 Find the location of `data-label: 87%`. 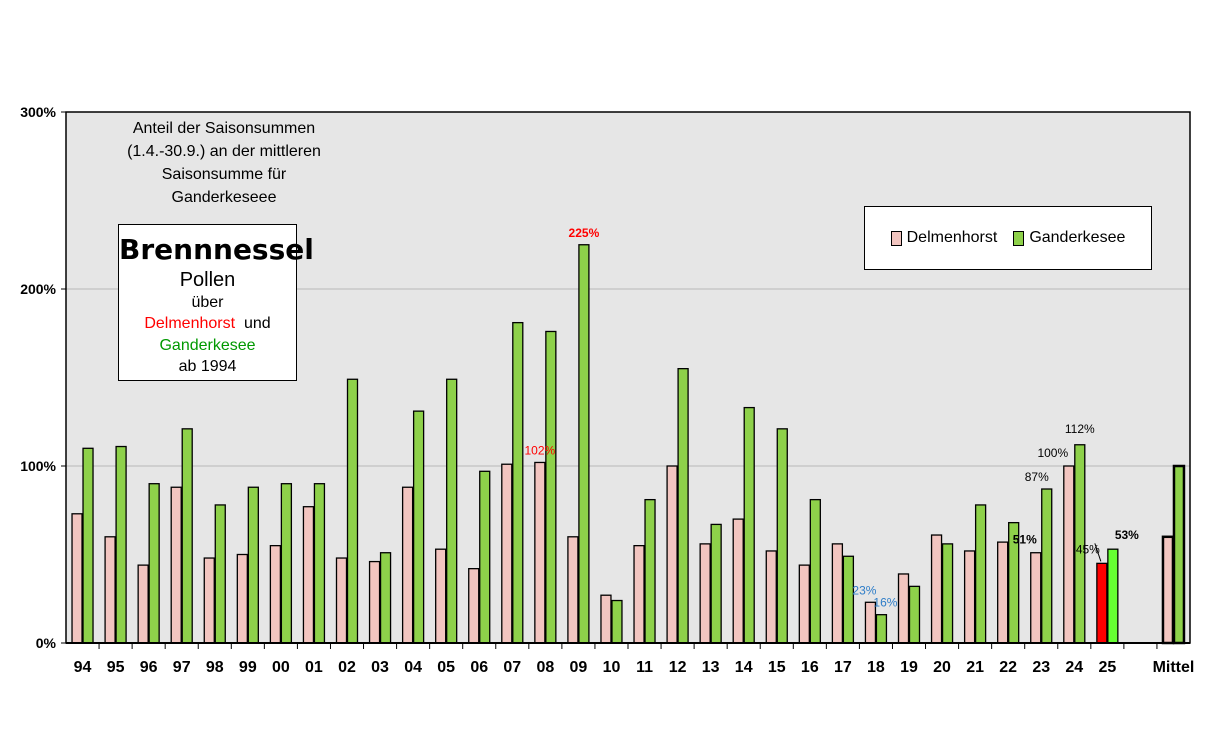

data-label: 87% is located at coordinates (1037, 477).